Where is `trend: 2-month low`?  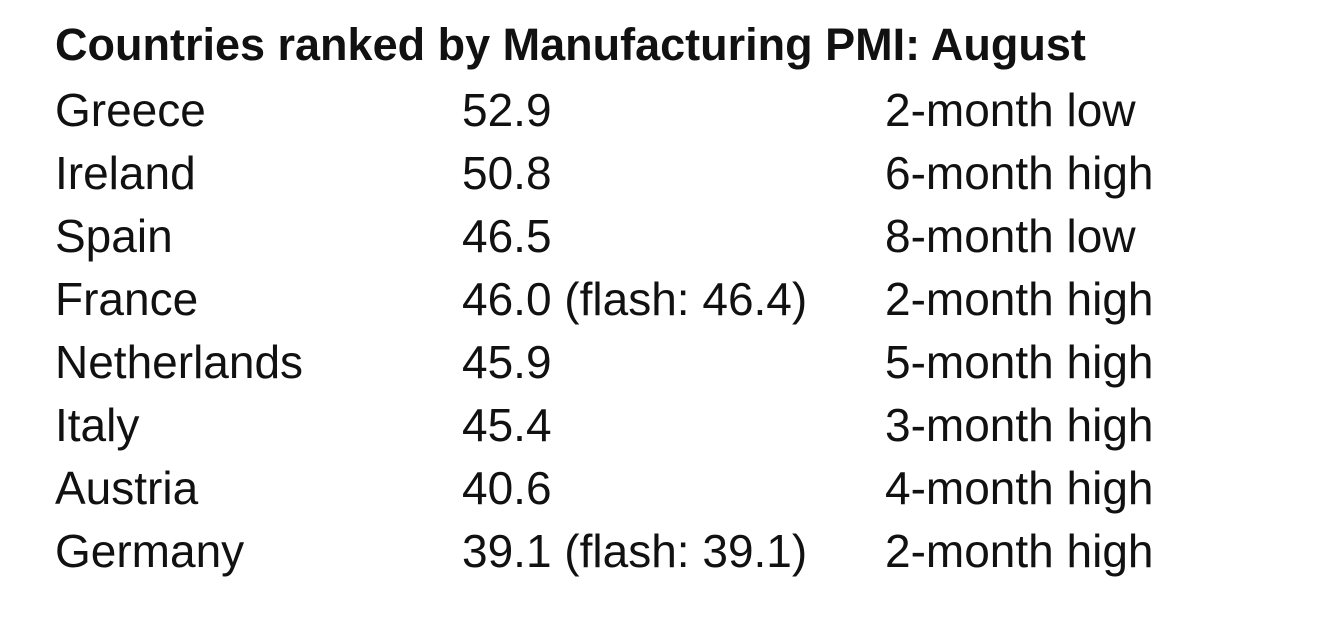
trend: 2-month low is located at coordinates (1010, 110).